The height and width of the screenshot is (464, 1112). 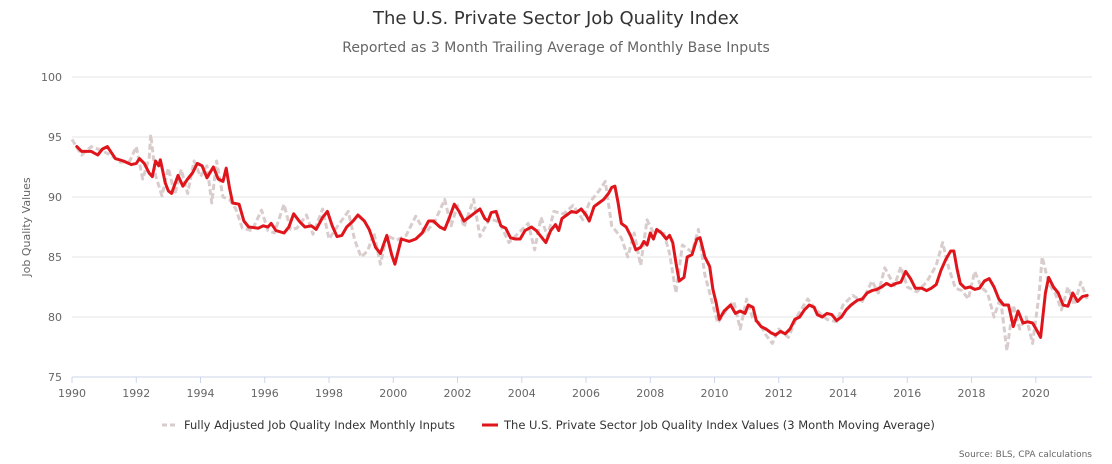 I want to click on y-axis-title: Job Quality Values, so click(x=26, y=227).